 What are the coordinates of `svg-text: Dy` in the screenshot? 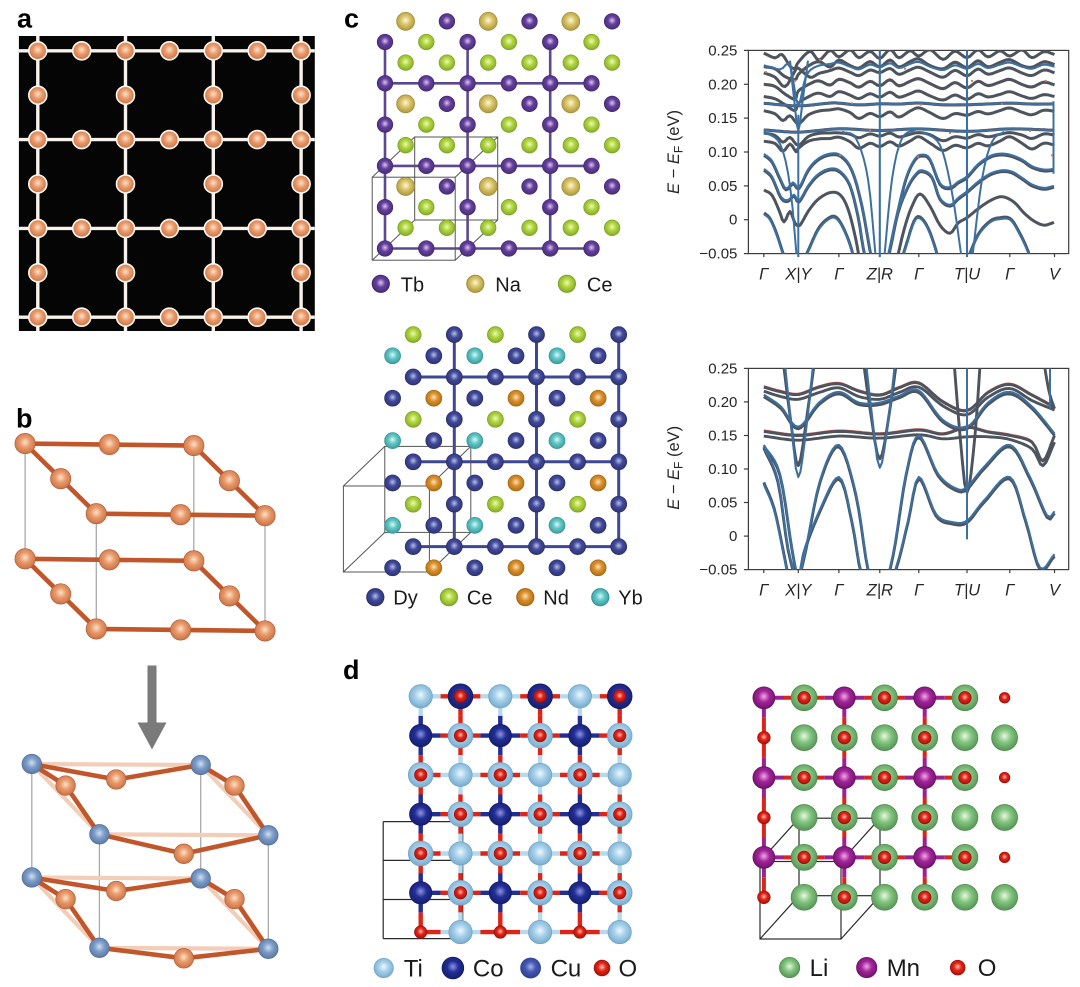 It's located at (405, 599).